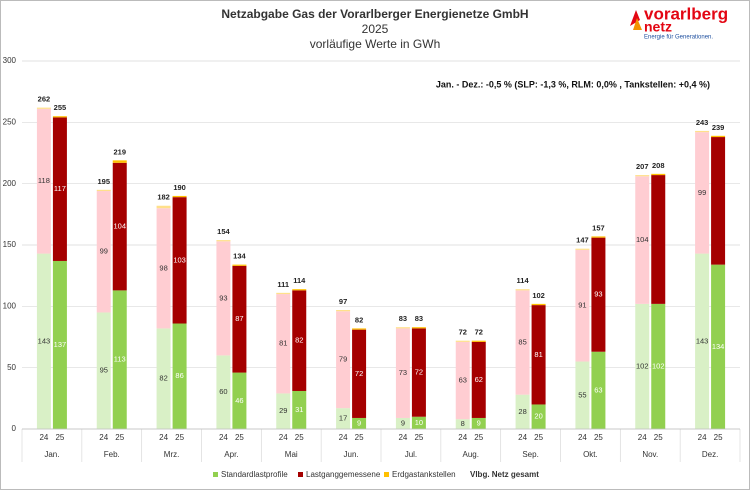 The height and width of the screenshot is (495, 750). What do you see at coordinates (163, 197) in the screenshot?
I see `total-label: 182` at bounding box center [163, 197].